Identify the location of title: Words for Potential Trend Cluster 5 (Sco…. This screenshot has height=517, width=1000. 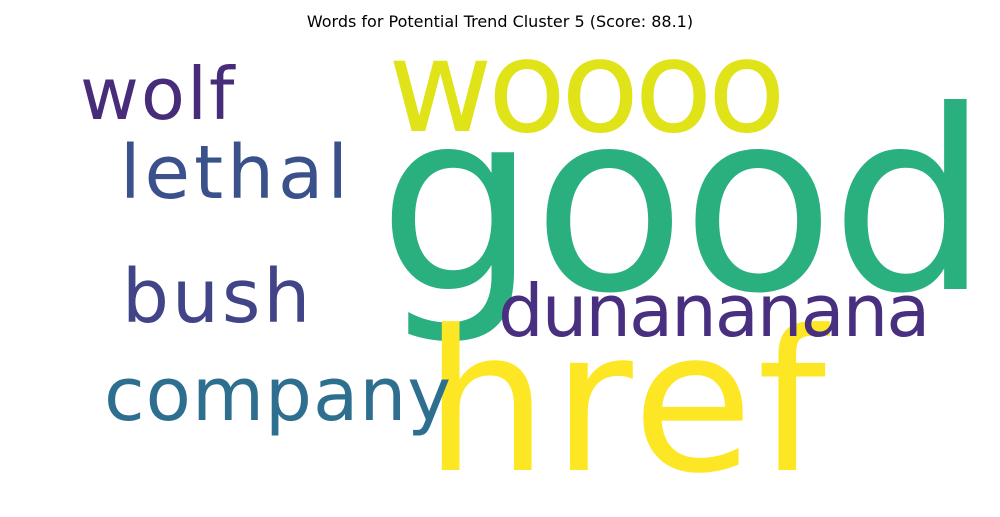
(500, 21).